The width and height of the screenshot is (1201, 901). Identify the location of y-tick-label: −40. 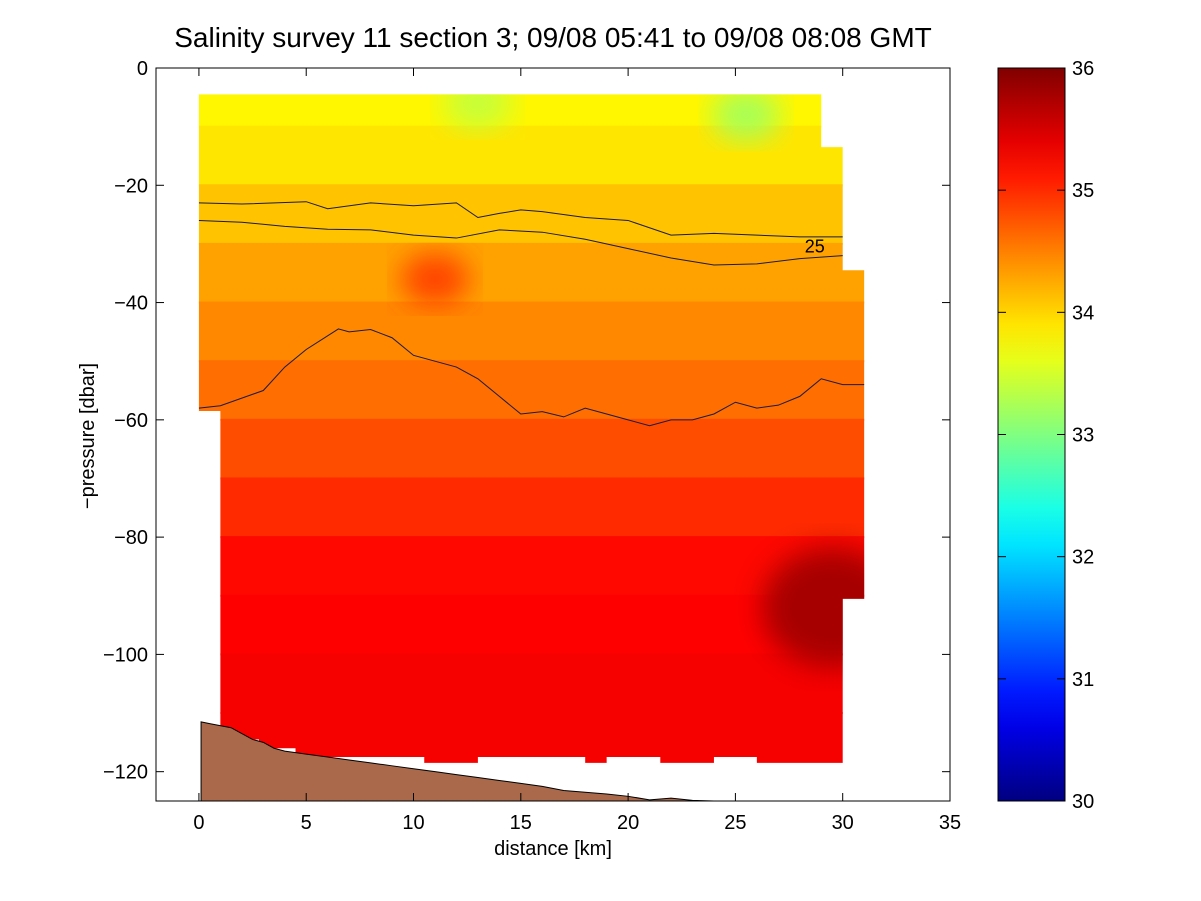
(131, 304).